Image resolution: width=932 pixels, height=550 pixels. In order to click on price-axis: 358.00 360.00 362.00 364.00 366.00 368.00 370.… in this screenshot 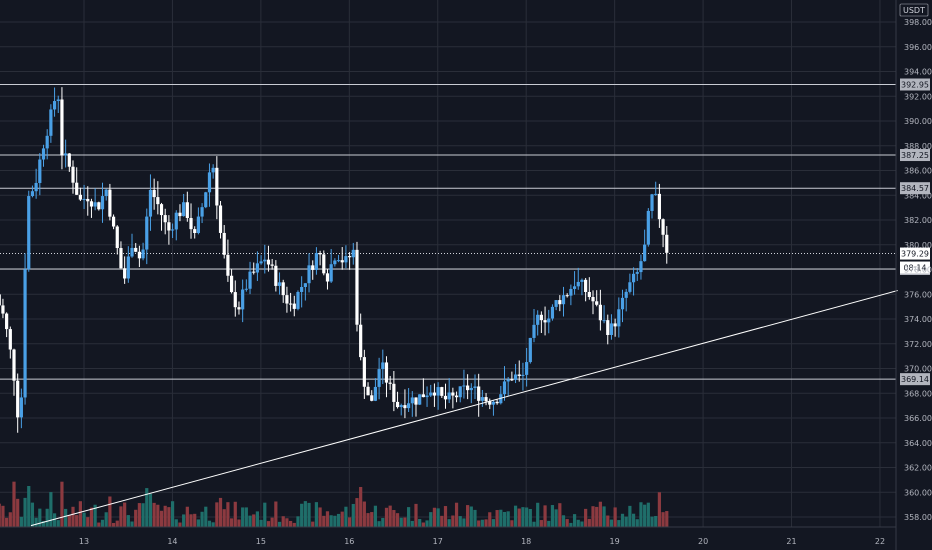, I will do `click(913, 275)`.